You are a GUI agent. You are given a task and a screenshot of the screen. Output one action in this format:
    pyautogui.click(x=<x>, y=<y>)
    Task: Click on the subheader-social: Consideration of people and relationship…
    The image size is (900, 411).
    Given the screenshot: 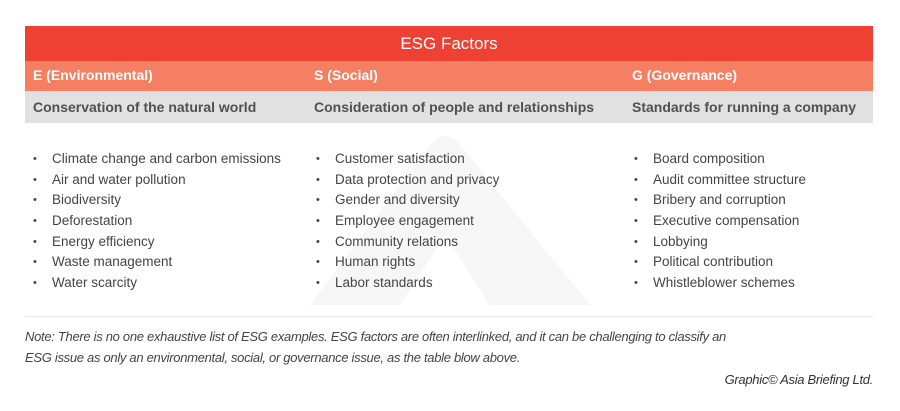 What is the action you would take?
    pyautogui.click(x=454, y=107)
    